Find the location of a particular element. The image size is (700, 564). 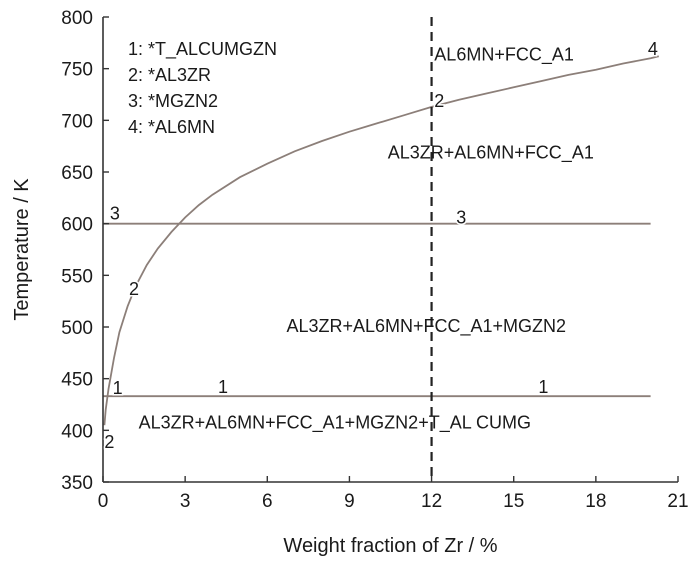

region-label: AL3ZR+AL6MN+FCC_A1+MGZN2 is located at coordinates (426, 326).